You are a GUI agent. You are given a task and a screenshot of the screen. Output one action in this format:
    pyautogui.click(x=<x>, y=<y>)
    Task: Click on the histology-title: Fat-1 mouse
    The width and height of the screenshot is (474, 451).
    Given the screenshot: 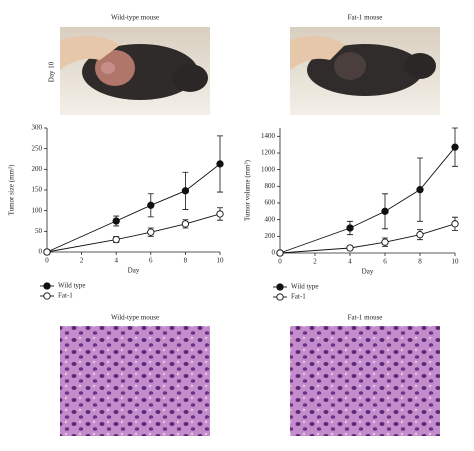 What is the action you would take?
    pyautogui.click(x=365, y=318)
    